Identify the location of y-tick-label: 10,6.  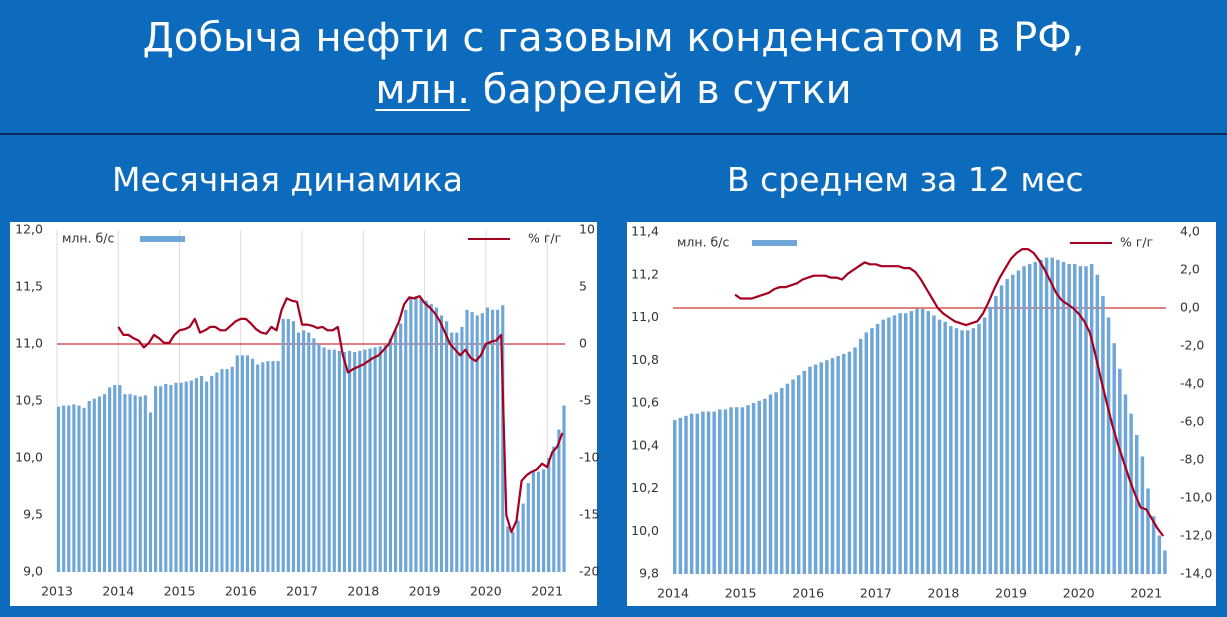
(645, 402).